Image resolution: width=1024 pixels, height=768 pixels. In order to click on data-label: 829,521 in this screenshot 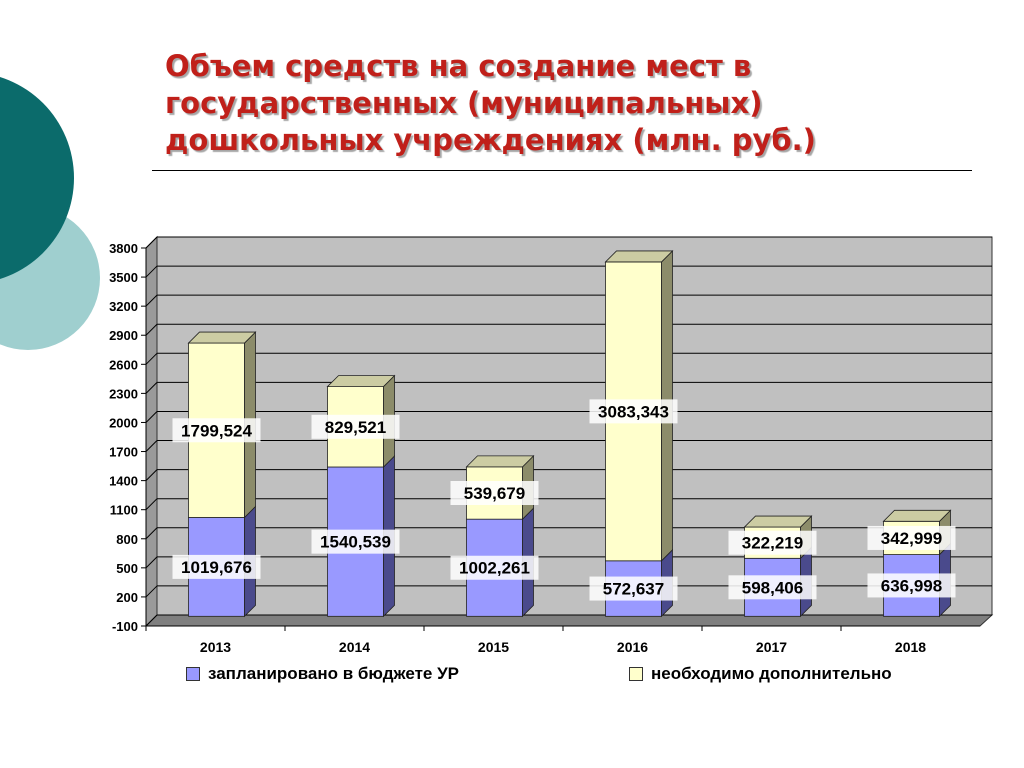, I will do `click(355, 427)`.